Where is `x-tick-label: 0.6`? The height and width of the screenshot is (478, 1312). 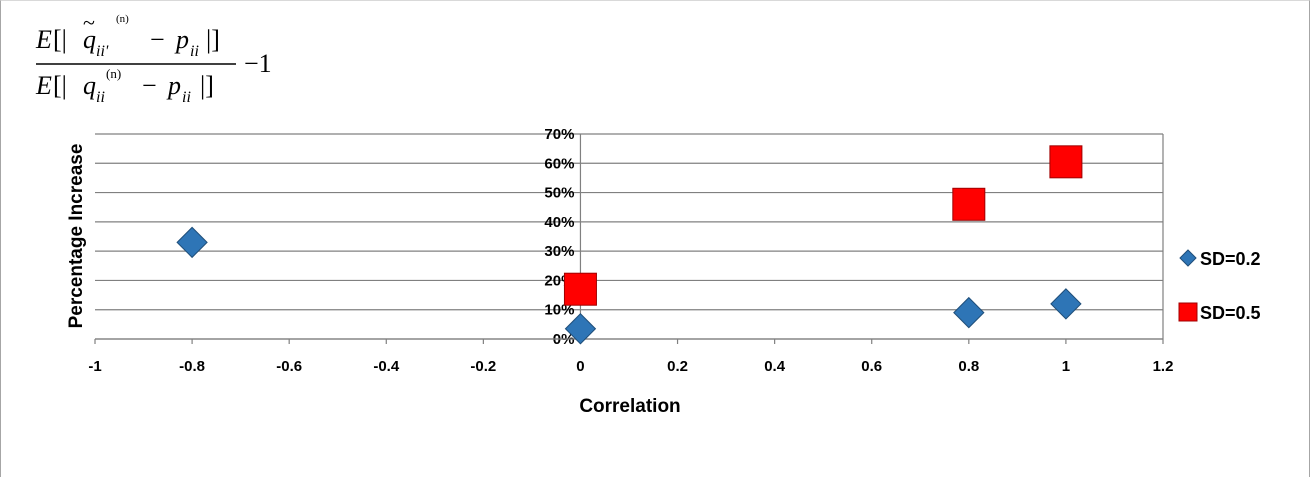
x-tick-label: 0.6 is located at coordinates (871, 366).